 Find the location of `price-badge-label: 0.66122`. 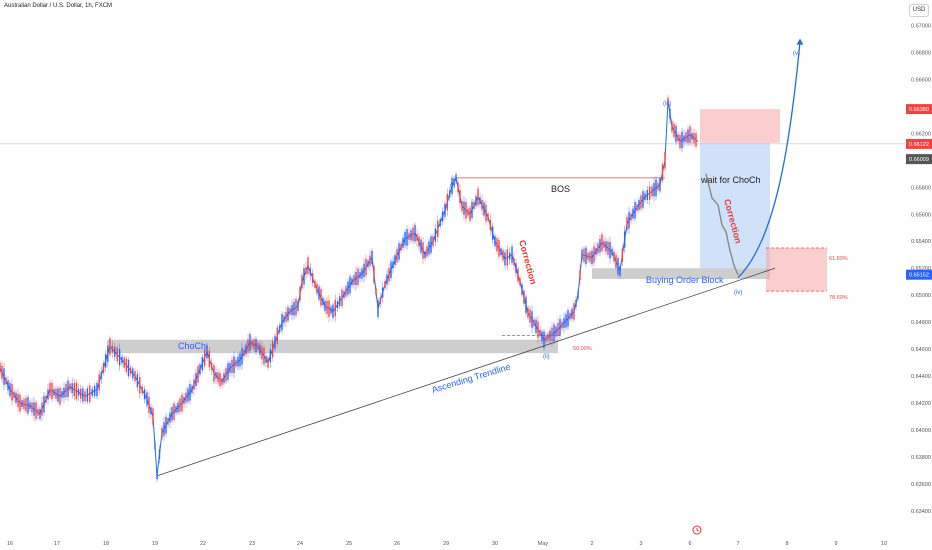

price-badge-label: 0.66122 is located at coordinates (919, 145).